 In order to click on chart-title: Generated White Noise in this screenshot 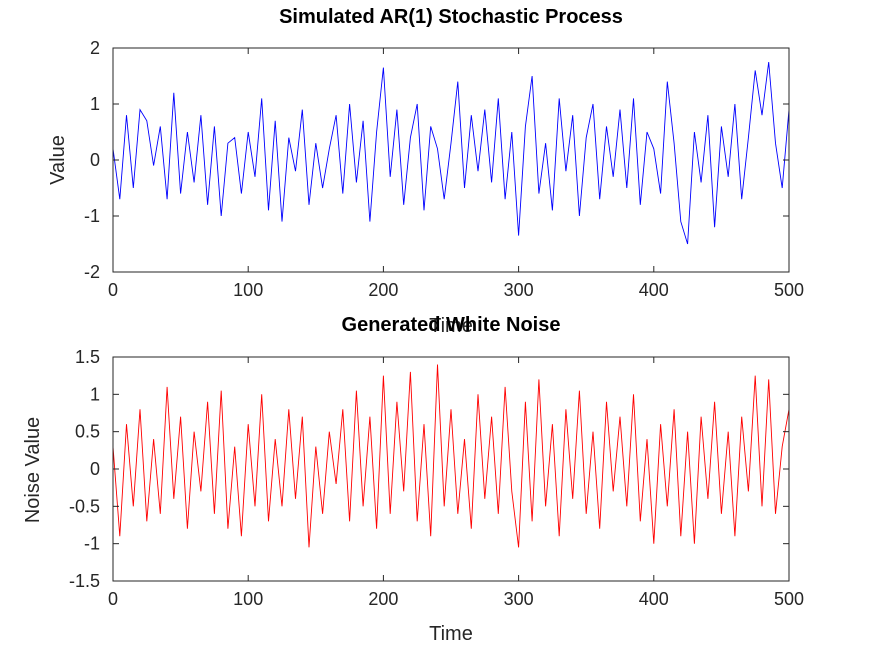, I will do `click(451, 325)`.